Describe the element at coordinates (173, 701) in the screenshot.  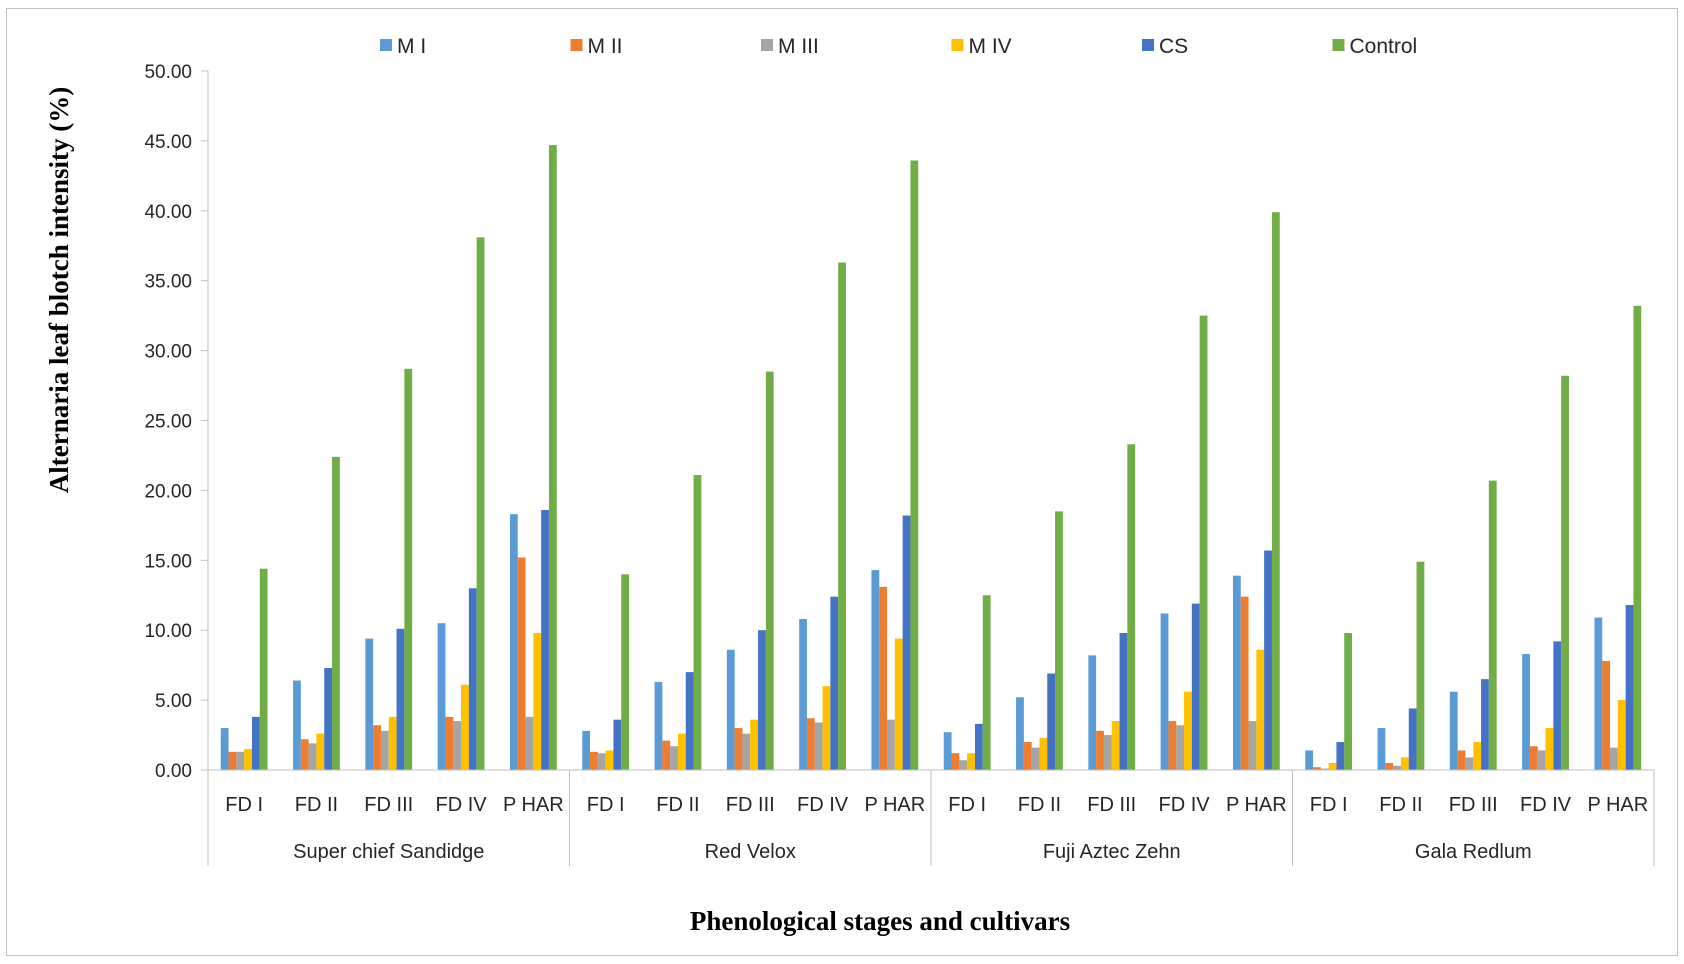
I see `y-tick-label: 5.00` at that location.